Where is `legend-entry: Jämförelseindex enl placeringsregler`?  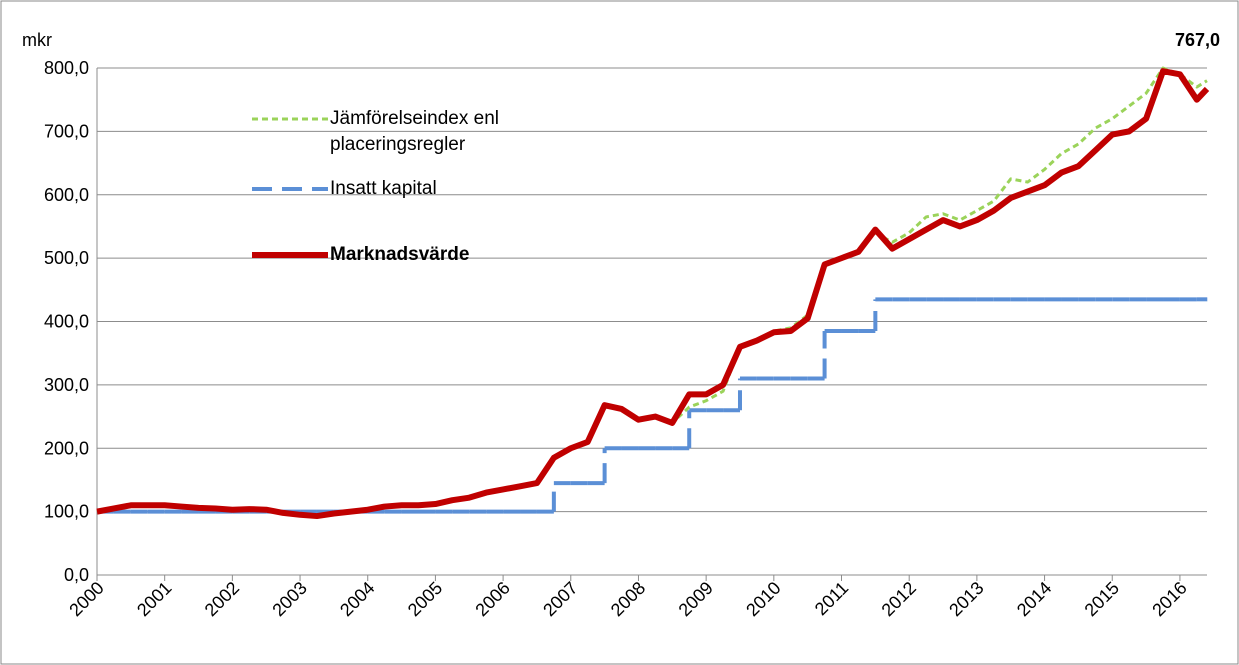
legend-entry: Jämförelseindex enl placeringsregler is located at coordinates (401, 132).